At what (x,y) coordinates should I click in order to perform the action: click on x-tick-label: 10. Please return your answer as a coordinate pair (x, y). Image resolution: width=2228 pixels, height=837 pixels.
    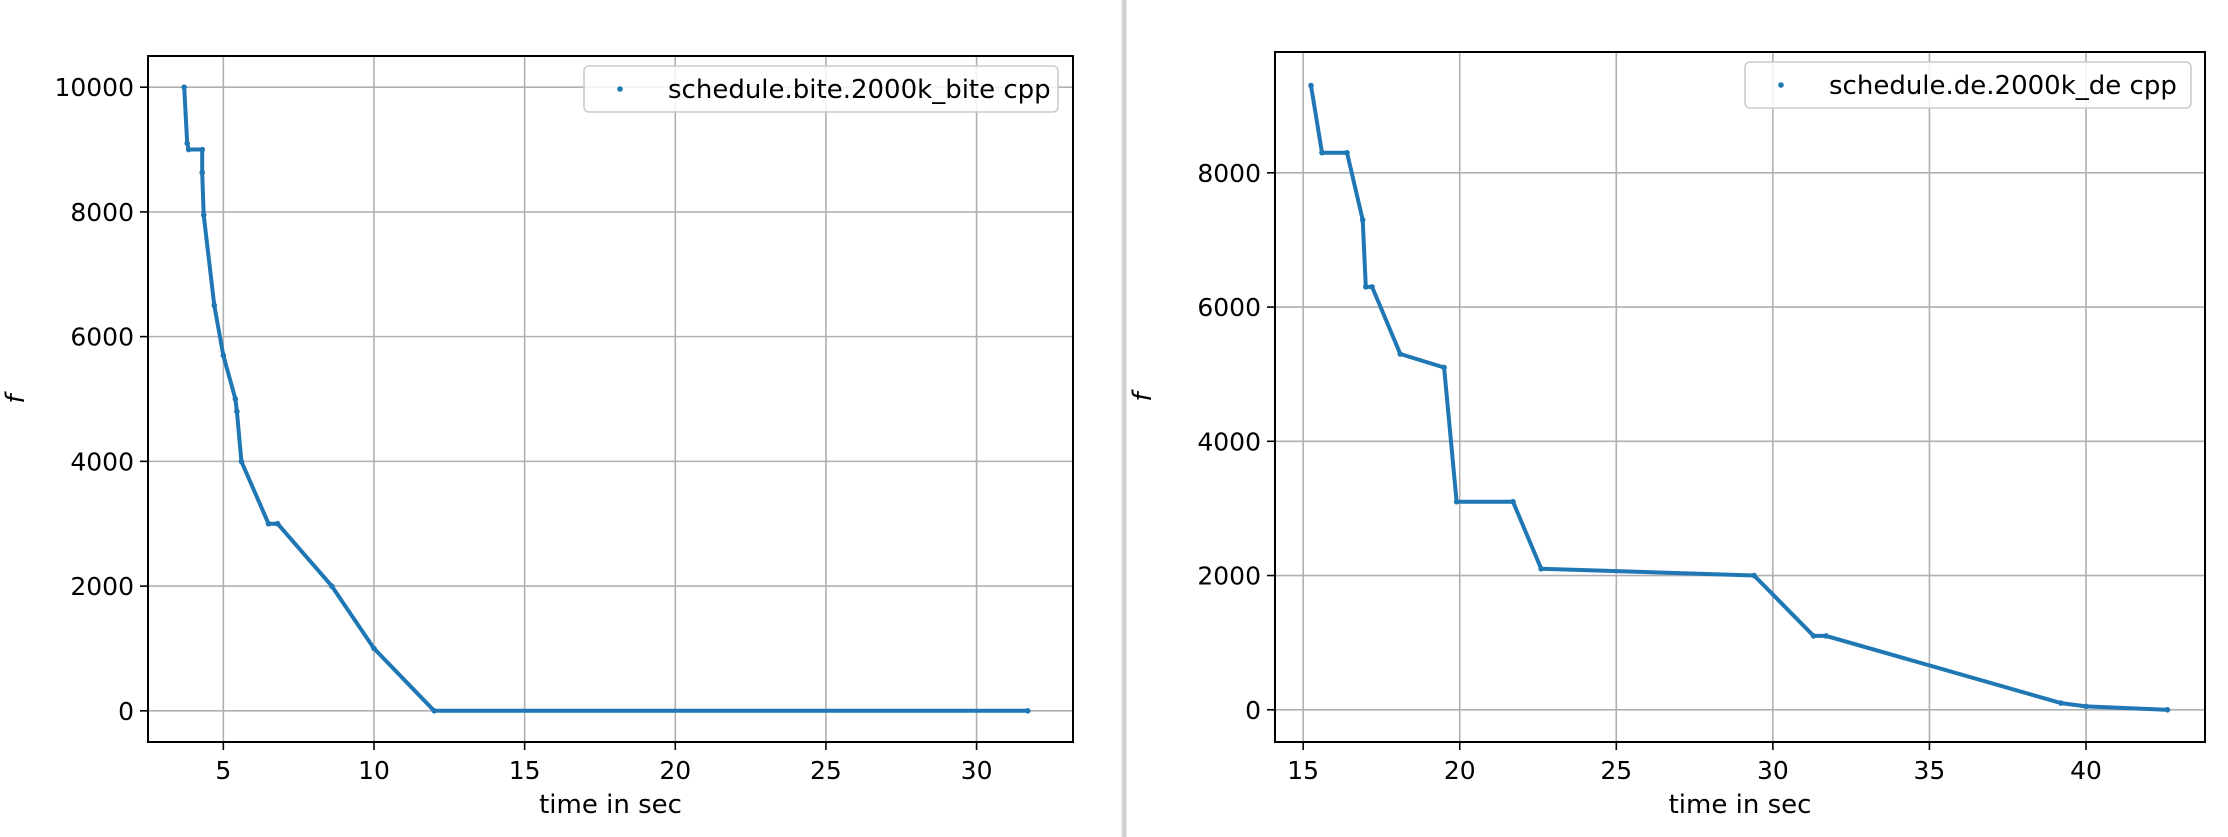
    Looking at the image, I should click on (374, 770).